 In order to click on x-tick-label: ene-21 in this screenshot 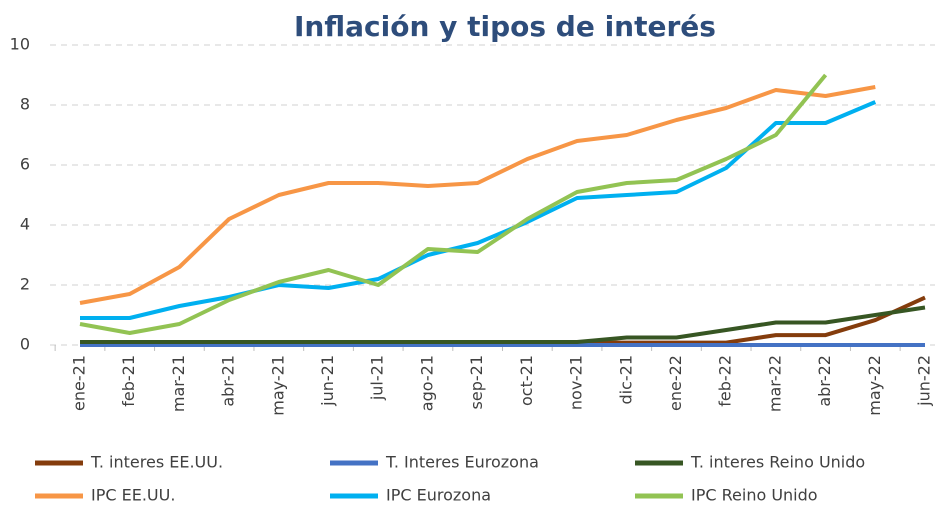, I will do `click(79, 383)`.